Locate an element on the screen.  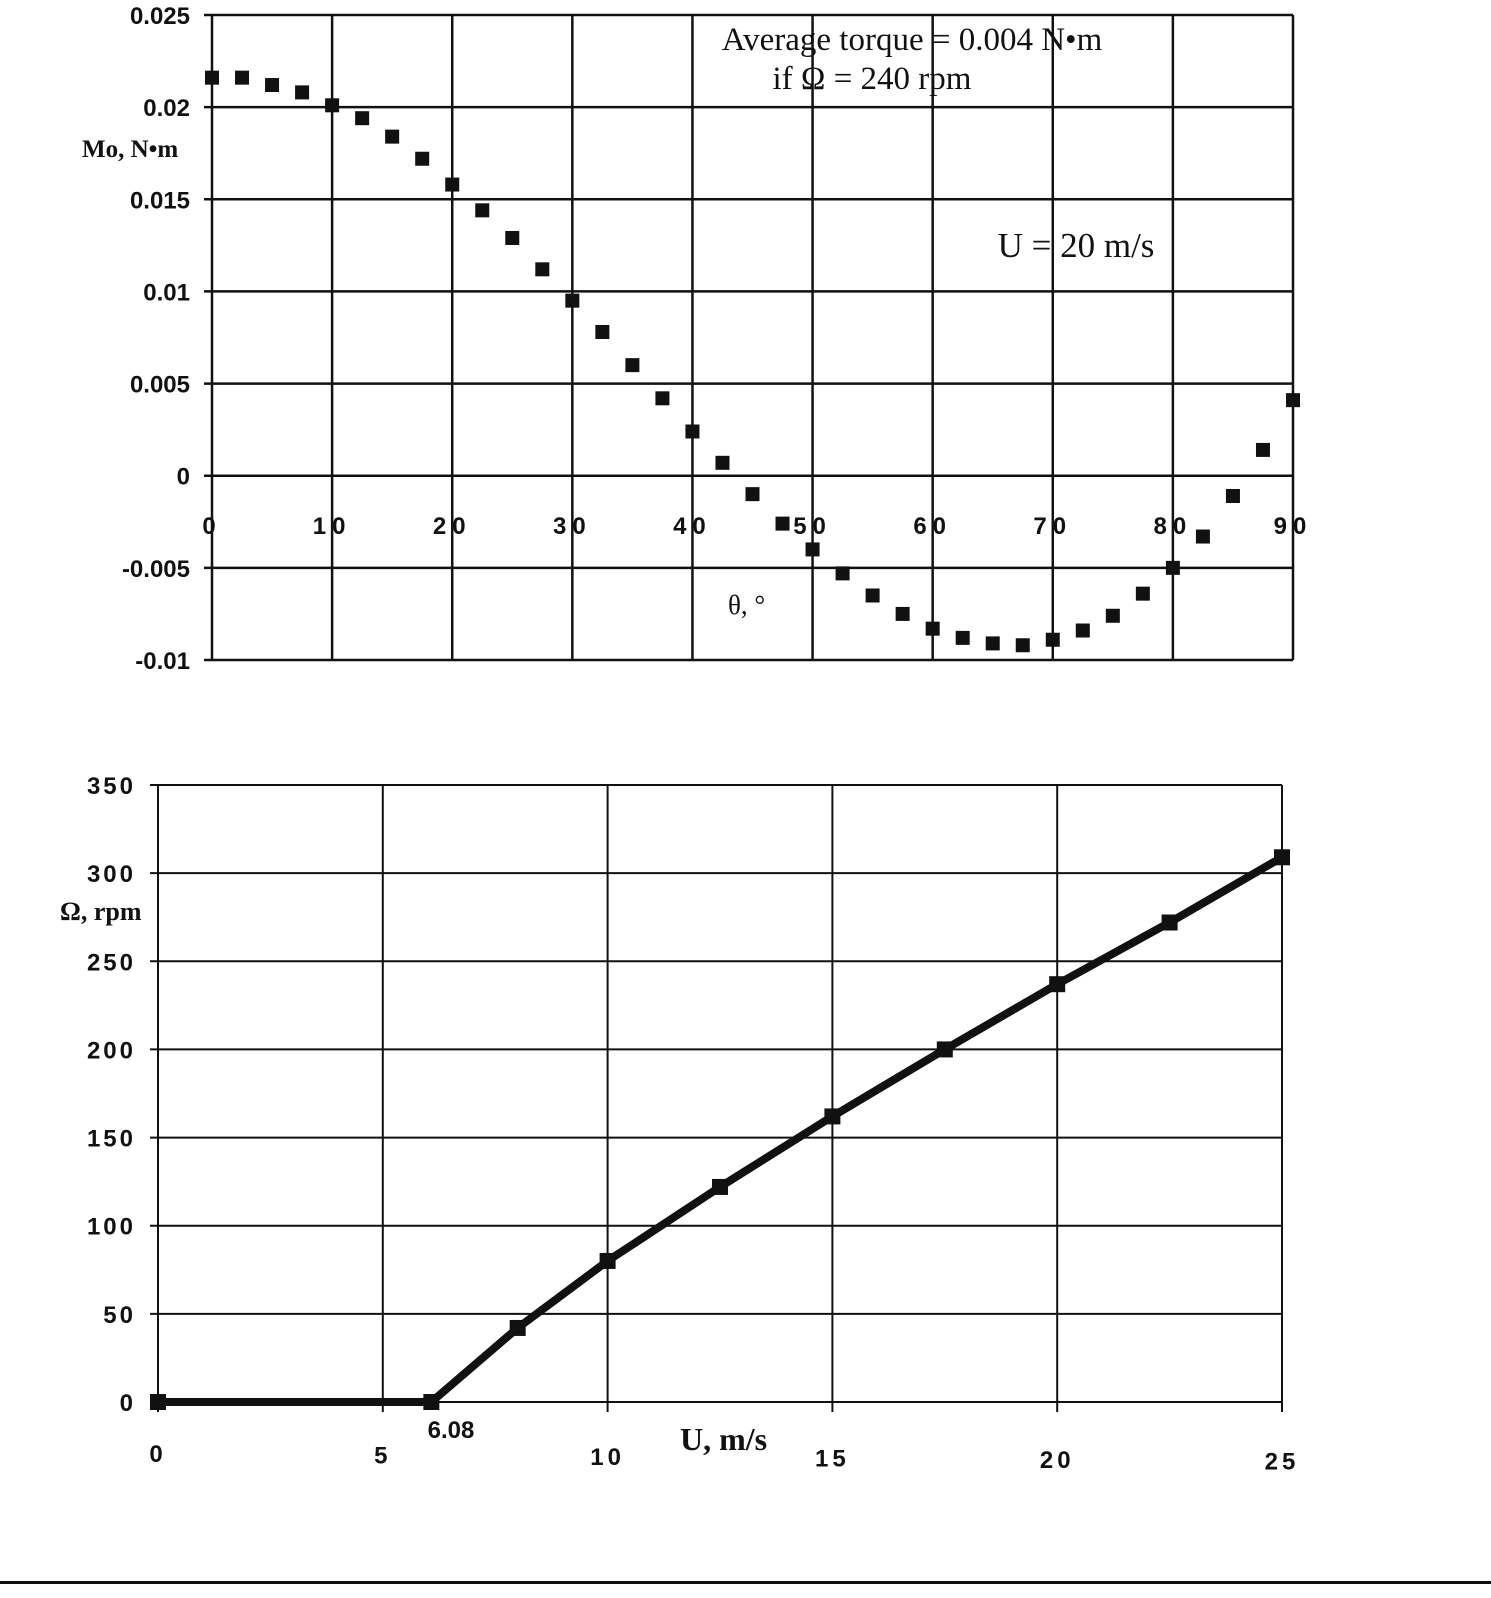
x-tick-label: 25 is located at coordinates (1282, 1462).